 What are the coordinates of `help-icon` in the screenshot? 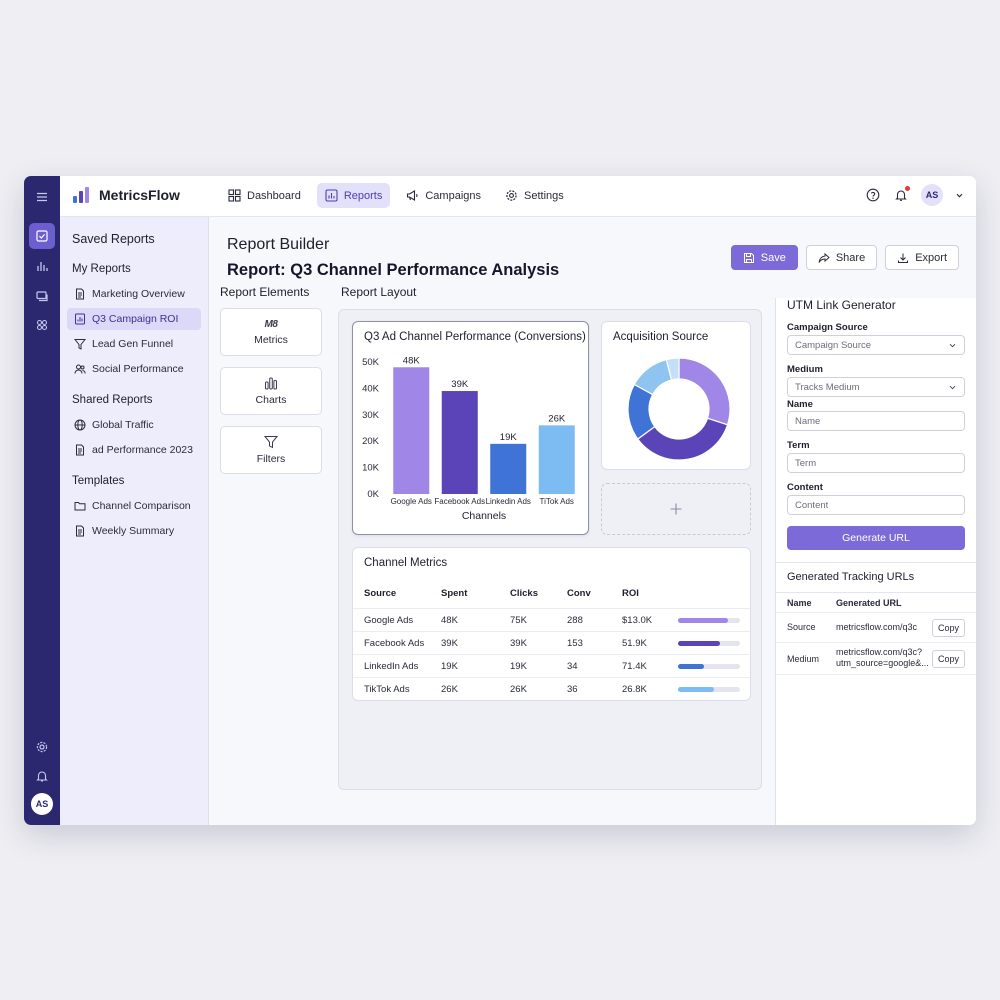 It's located at (873, 195).